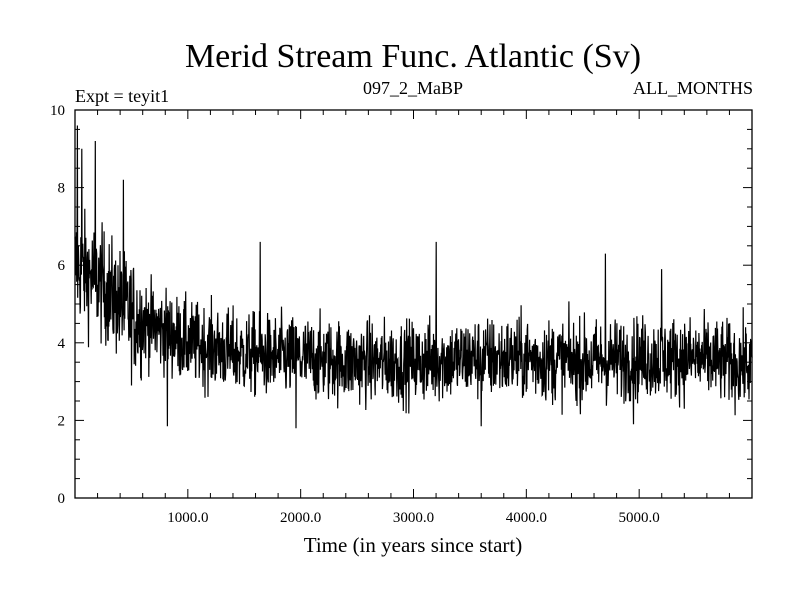  I want to click on x-tick-label: 3000.0, so click(413, 518).